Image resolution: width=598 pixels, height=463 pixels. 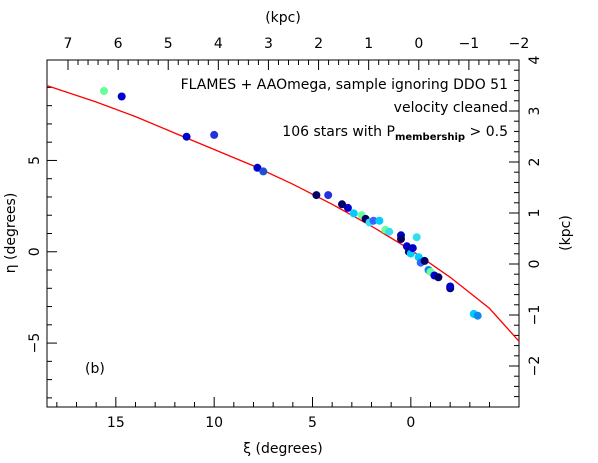 I want to click on annotation-line-3-tail: > 0.5, so click(x=486, y=132).